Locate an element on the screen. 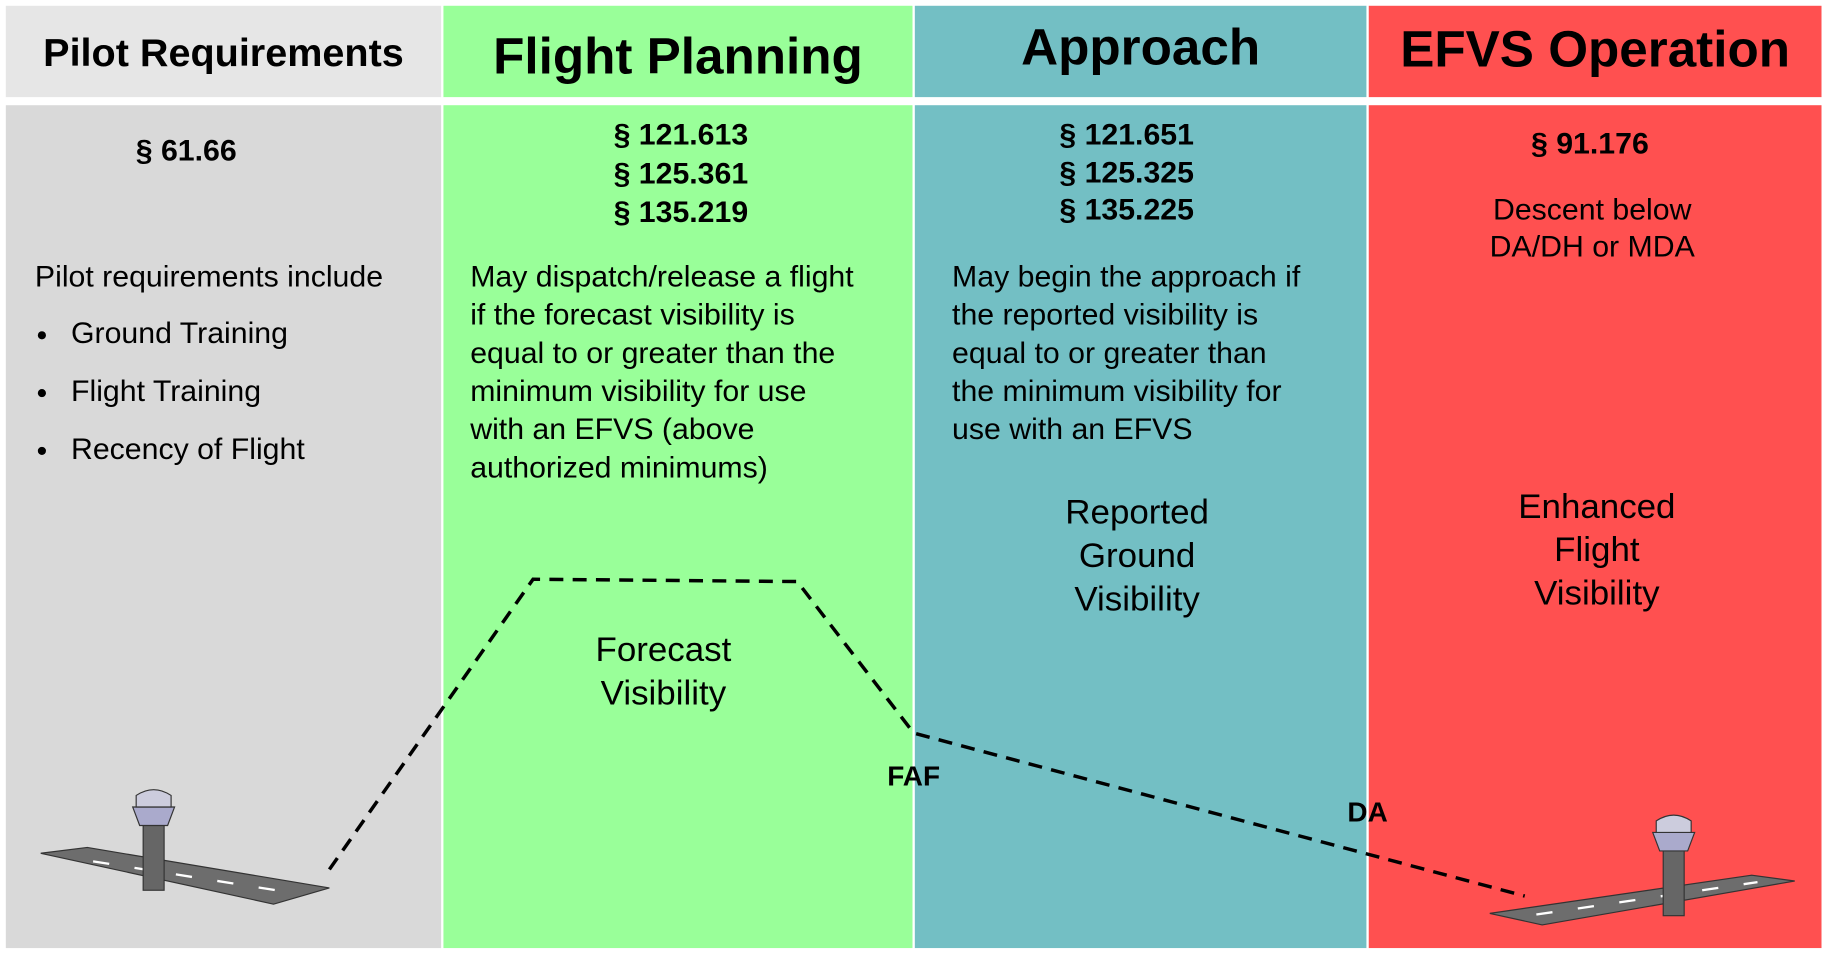 Image resolution: width=1825 pixels, height=955 pixels. column-header: Pilot Requirements is located at coordinates (223, 53).